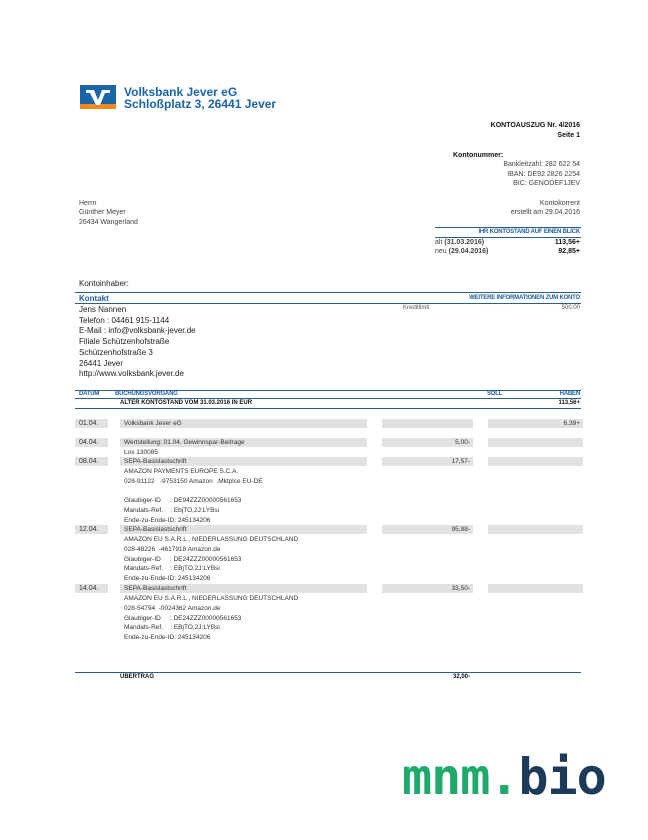  What do you see at coordinates (529, 232) in the screenshot?
I see `balance-box-title: IHR KONTOSTAND AUF EINEN BLICK` at bounding box center [529, 232].